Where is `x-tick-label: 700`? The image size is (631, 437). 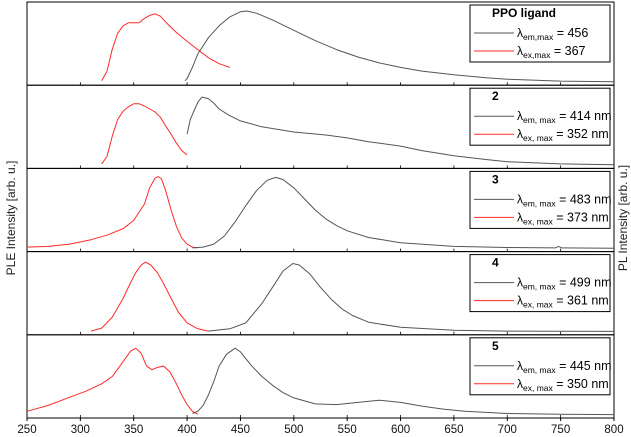 x-tick-label: 700 is located at coordinates (507, 430).